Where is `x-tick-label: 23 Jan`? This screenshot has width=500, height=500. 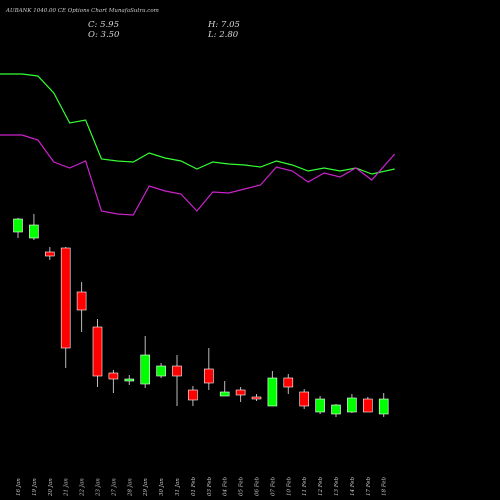
x-tick-label: 23 Jan is located at coordinates (99, 487).